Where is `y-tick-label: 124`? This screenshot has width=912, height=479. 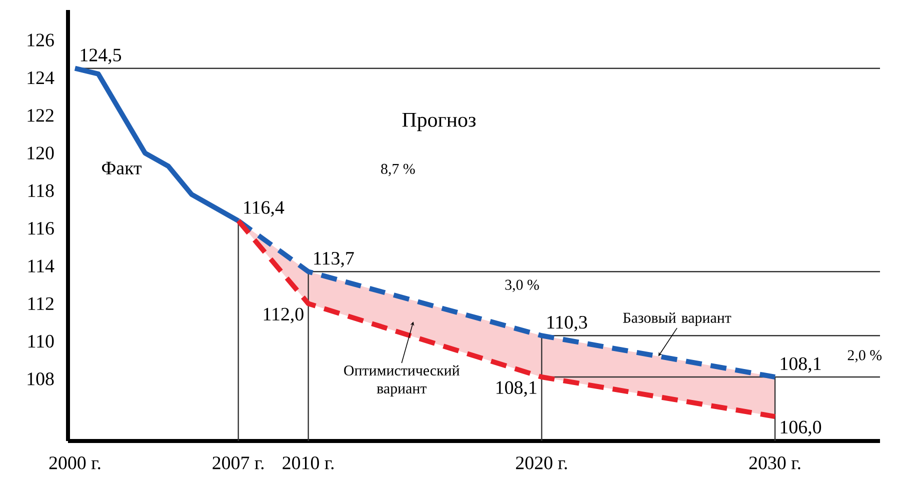
y-tick-label: 124 is located at coordinates (41, 77).